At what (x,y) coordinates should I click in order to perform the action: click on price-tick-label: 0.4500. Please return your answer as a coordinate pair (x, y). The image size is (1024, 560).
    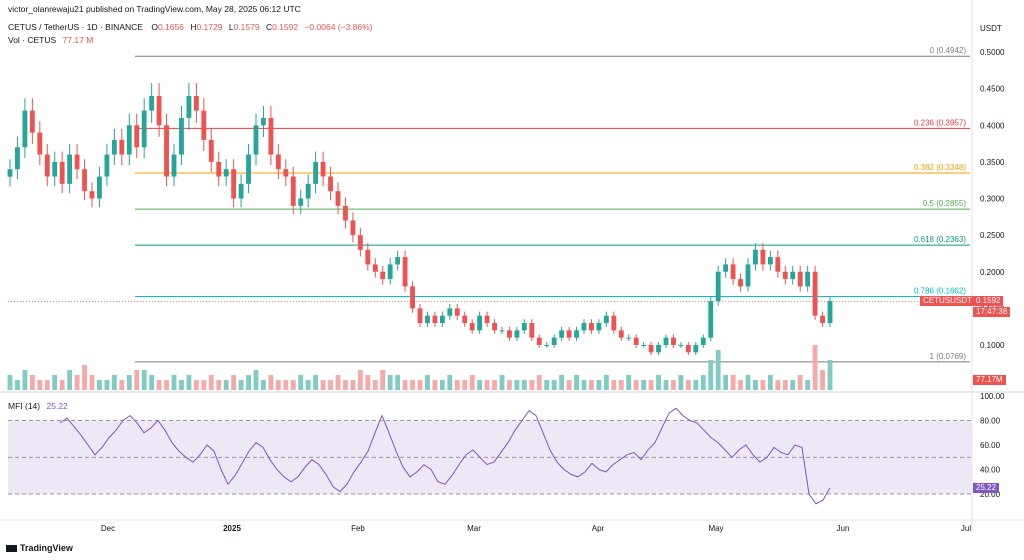
    Looking at the image, I should click on (992, 89).